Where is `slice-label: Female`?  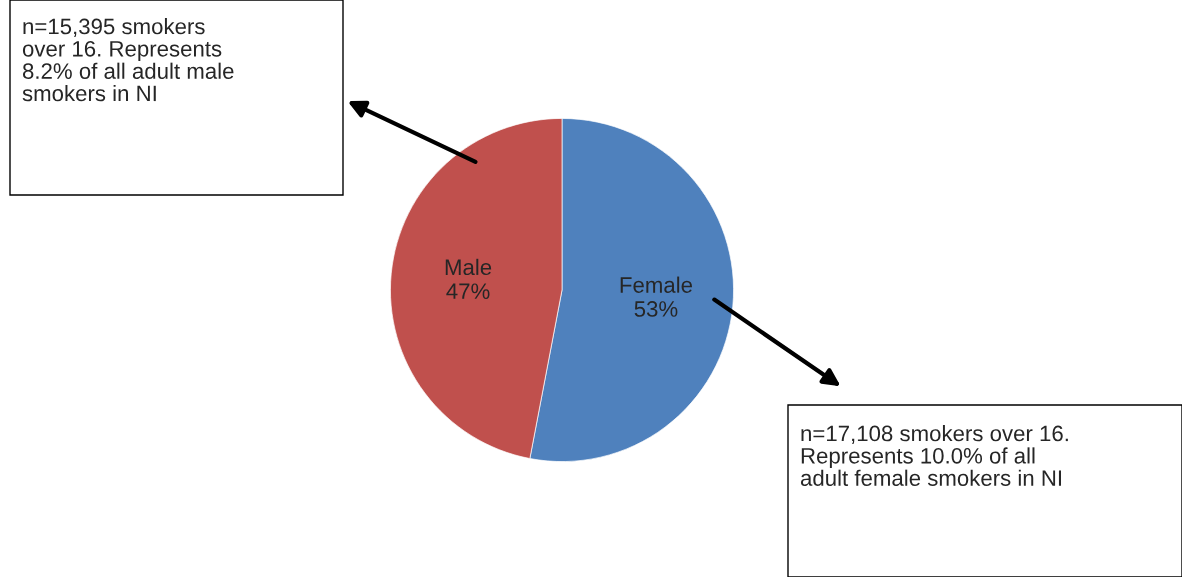 slice-label: Female is located at coordinates (656, 284).